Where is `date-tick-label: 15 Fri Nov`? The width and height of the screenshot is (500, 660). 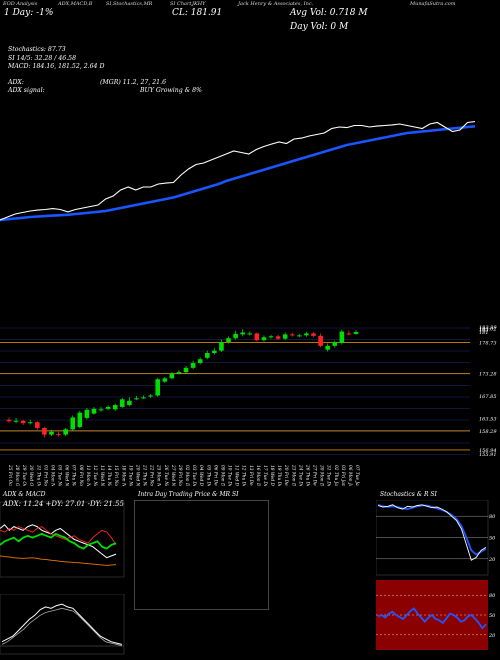 date-tick-label: 15 Fri Nov is located at coordinates (115, 475).